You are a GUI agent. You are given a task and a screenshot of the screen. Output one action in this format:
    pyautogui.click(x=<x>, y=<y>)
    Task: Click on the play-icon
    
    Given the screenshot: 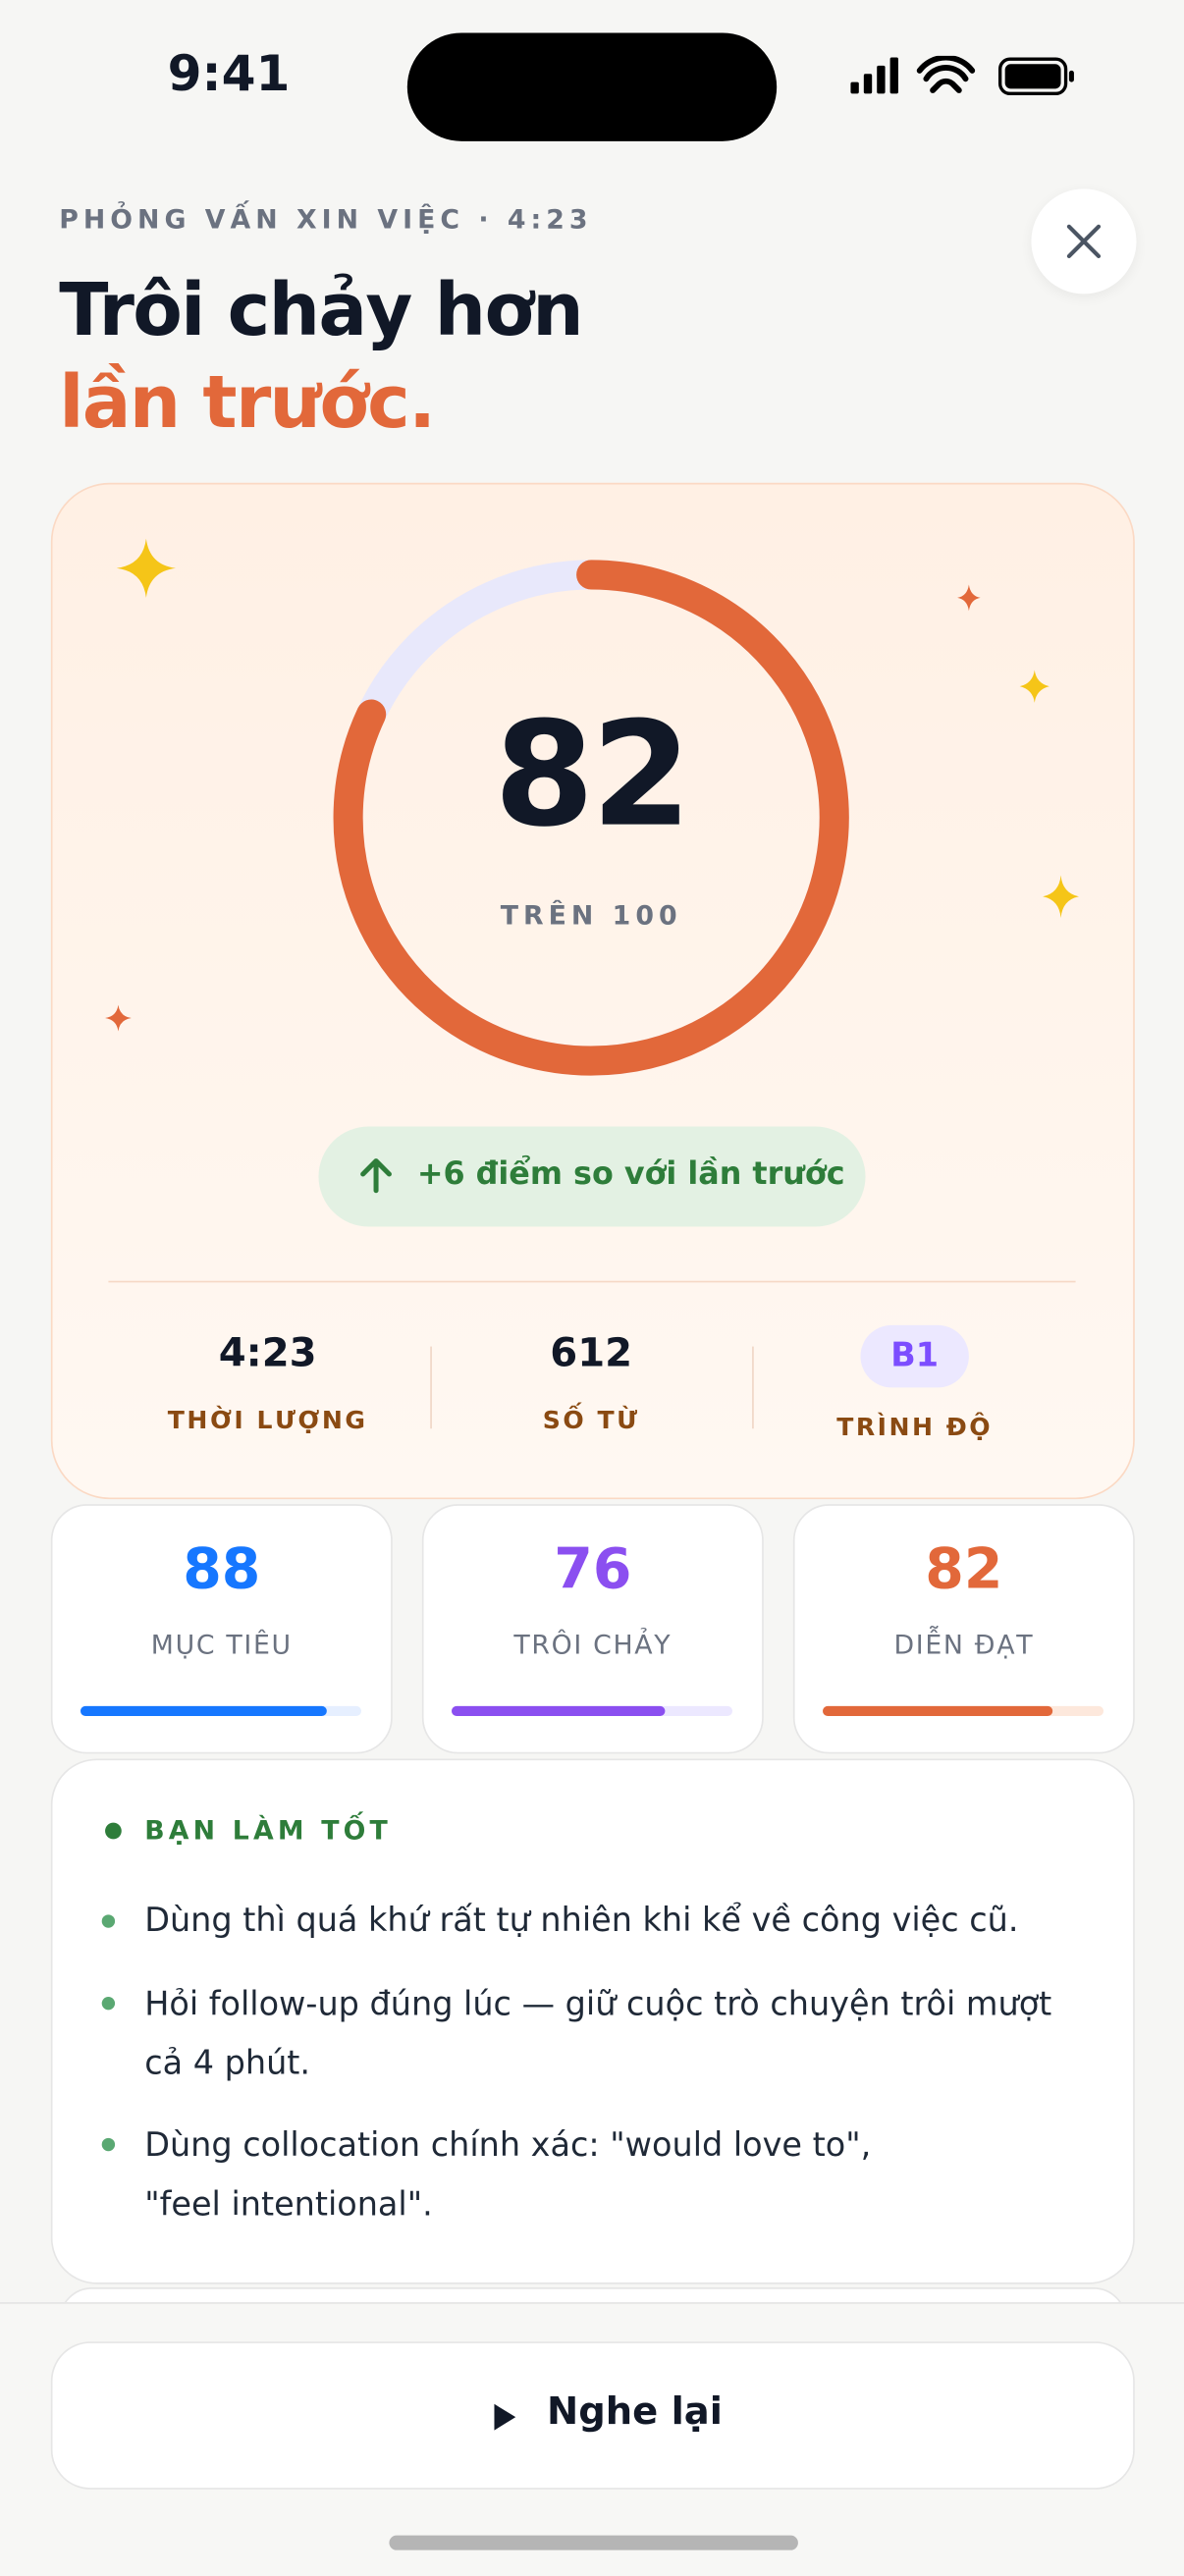 What is the action you would take?
    pyautogui.click(x=505, y=2417)
    